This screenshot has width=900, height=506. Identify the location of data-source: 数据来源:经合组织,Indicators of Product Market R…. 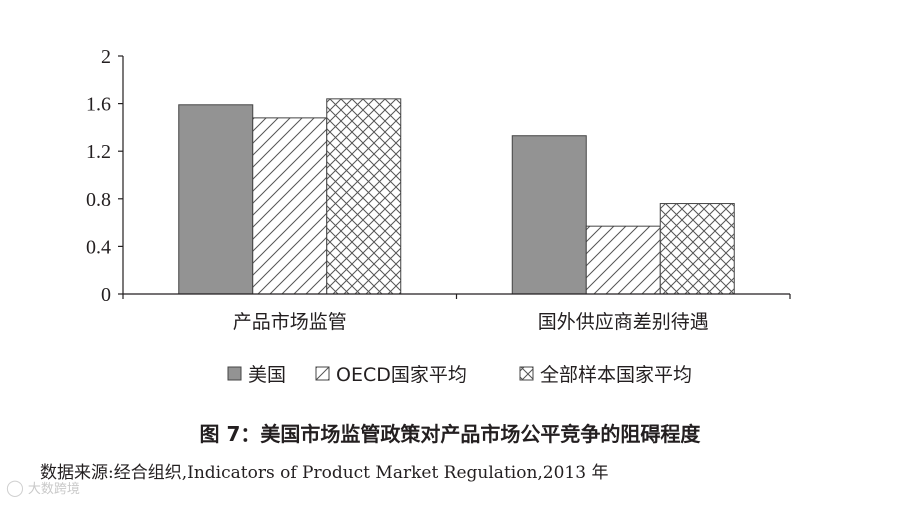
(324, 473).